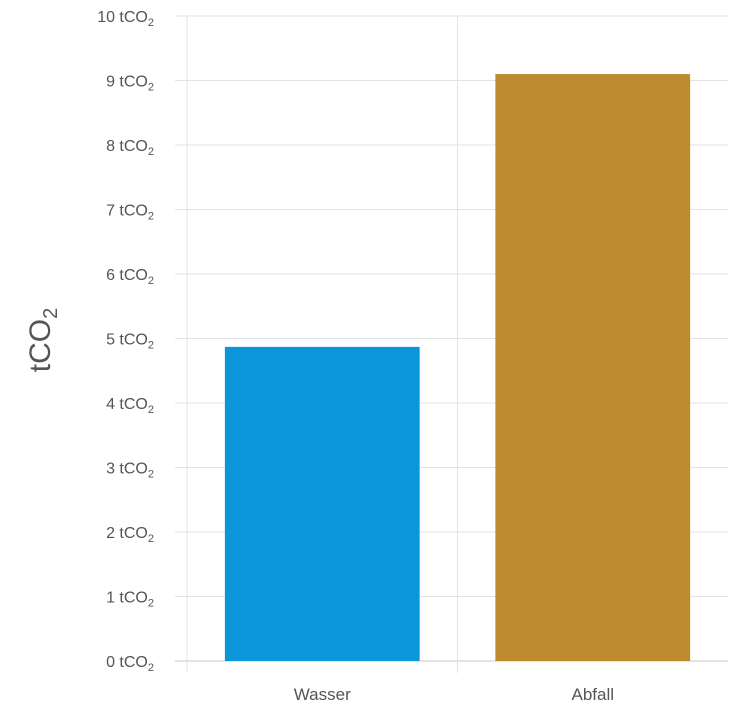  What do you see at coordinates (454, 694) in the screenshot?
I see `x-axis-ticks: Wasser Abfall` at bounding box center [454, 694].